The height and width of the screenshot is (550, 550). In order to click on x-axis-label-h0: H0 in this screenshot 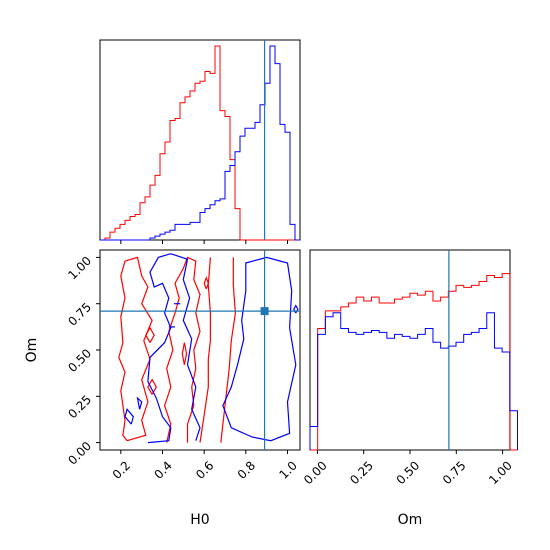, I will do `click(199, 520)`.